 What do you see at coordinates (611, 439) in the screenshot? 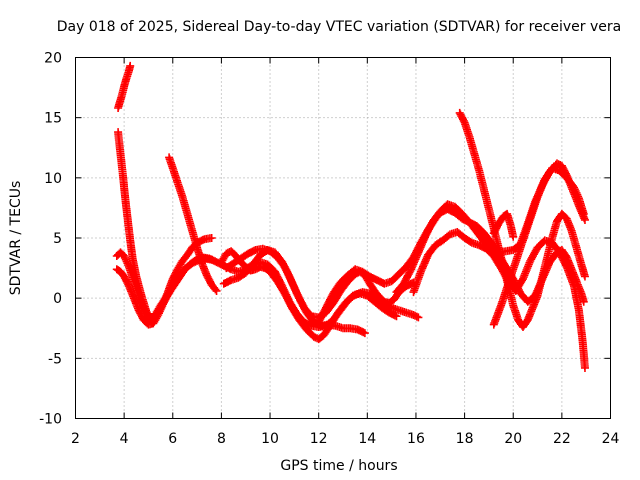
I see `x-tick-label: 24` at bounding box center [611, 439].